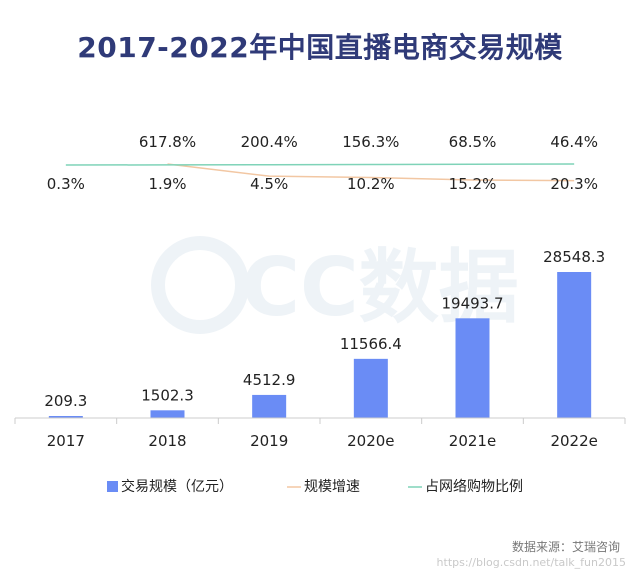  Describe the element at coordinates (66, 184) in the screenshot. I see `share-label-2017: 0.3%` at that location.